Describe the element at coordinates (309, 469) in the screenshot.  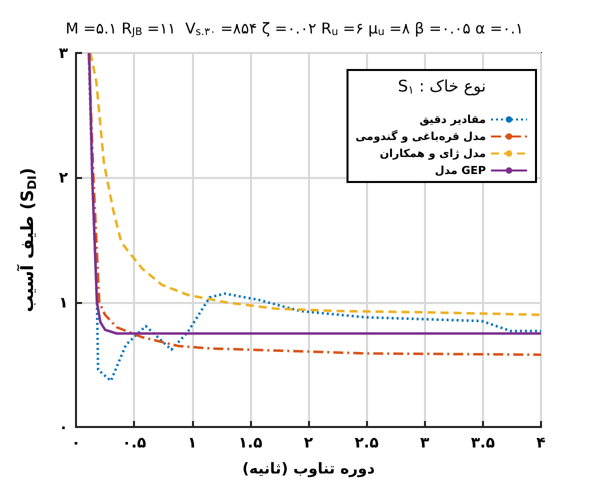
I see `x-axis-title: دوره تناوب (ثانیه)` at that location.